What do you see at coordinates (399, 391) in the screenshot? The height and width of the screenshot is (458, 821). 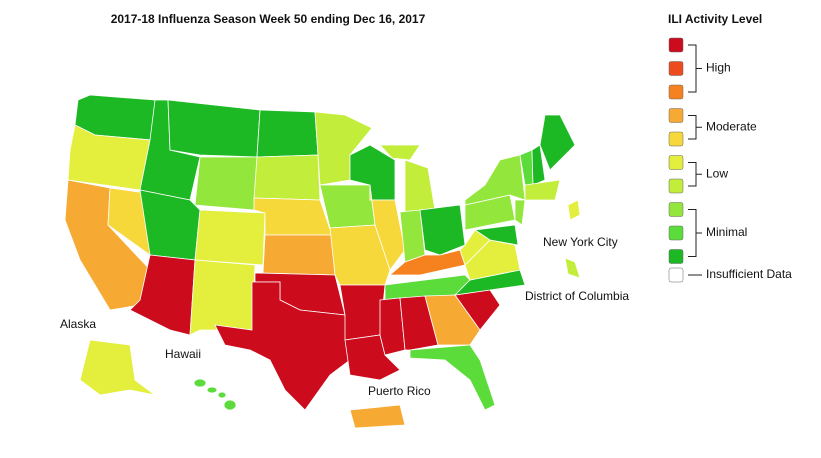 I see `map-label: Puerto Rico` at bounding box center [399, 391].